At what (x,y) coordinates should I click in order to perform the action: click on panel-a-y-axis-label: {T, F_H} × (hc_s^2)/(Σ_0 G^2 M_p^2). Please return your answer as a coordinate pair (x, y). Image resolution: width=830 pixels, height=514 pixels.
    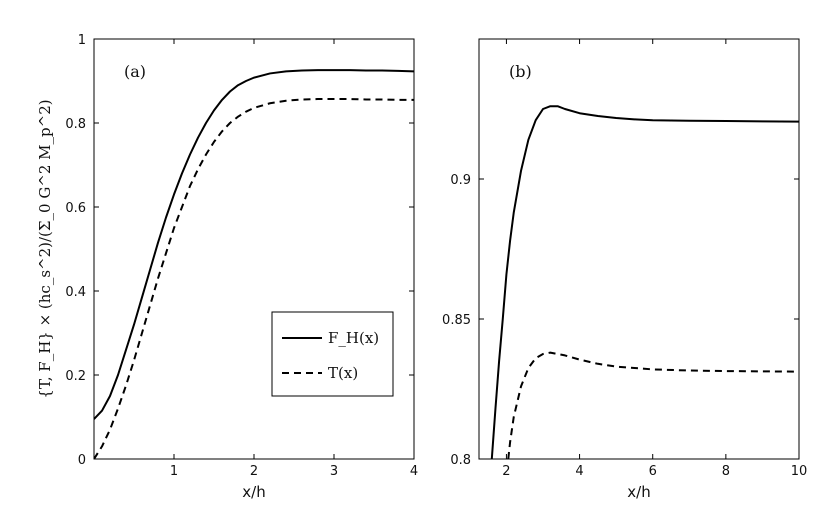
    Looking at the image, I should click on (45, 248).